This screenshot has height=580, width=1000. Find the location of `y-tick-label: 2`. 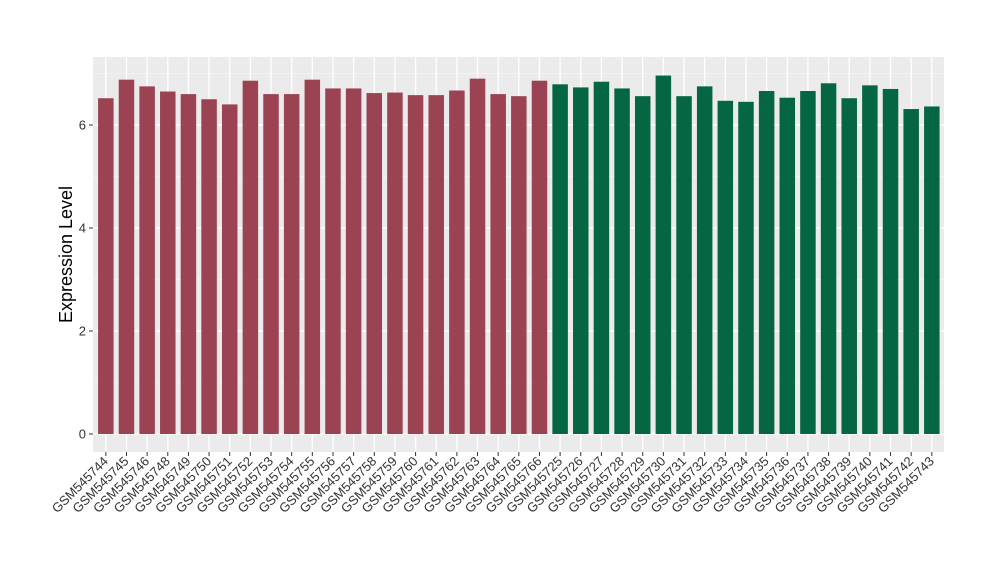

y-tick-label: 2 is located at coordinates (82, 331).